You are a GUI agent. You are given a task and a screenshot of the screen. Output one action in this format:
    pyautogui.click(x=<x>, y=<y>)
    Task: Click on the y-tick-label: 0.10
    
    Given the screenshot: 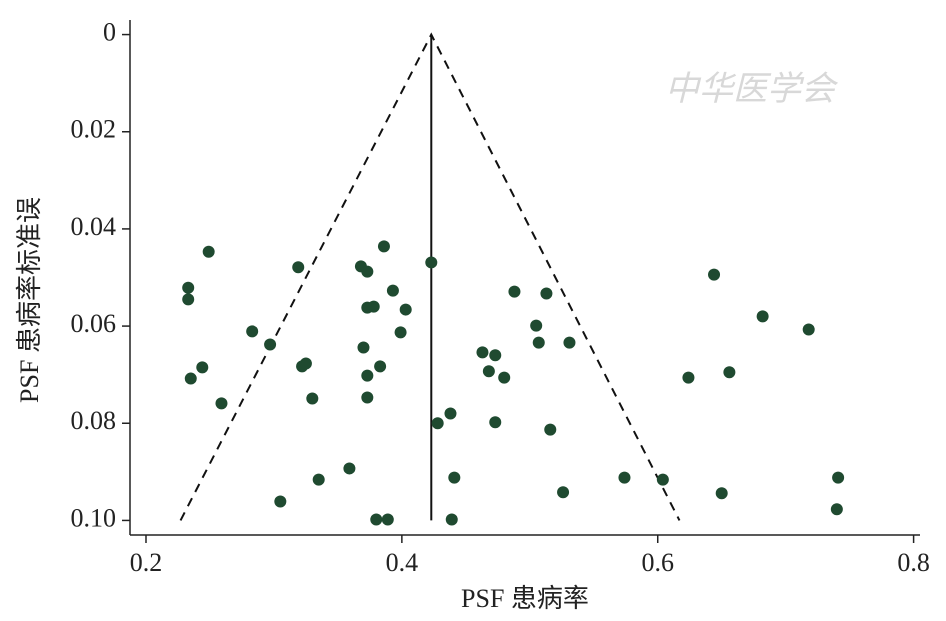 What is the action you would take?
    pyautogui.click(x=94, y=517)
    